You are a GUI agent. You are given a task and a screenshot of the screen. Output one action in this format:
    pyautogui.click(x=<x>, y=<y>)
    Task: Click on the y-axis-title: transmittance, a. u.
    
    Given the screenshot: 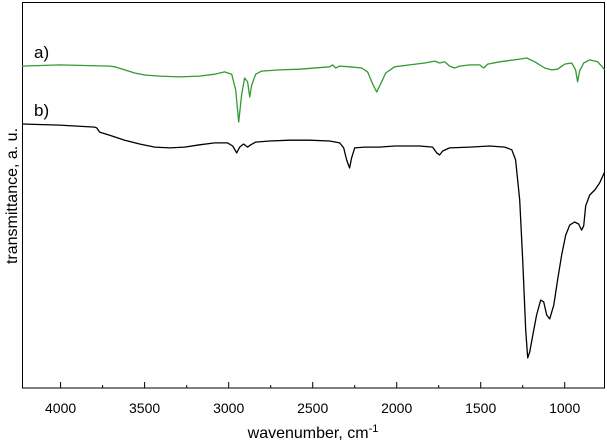 What is the action you would take?
    pyautogui.click(x=12, y=196)
    